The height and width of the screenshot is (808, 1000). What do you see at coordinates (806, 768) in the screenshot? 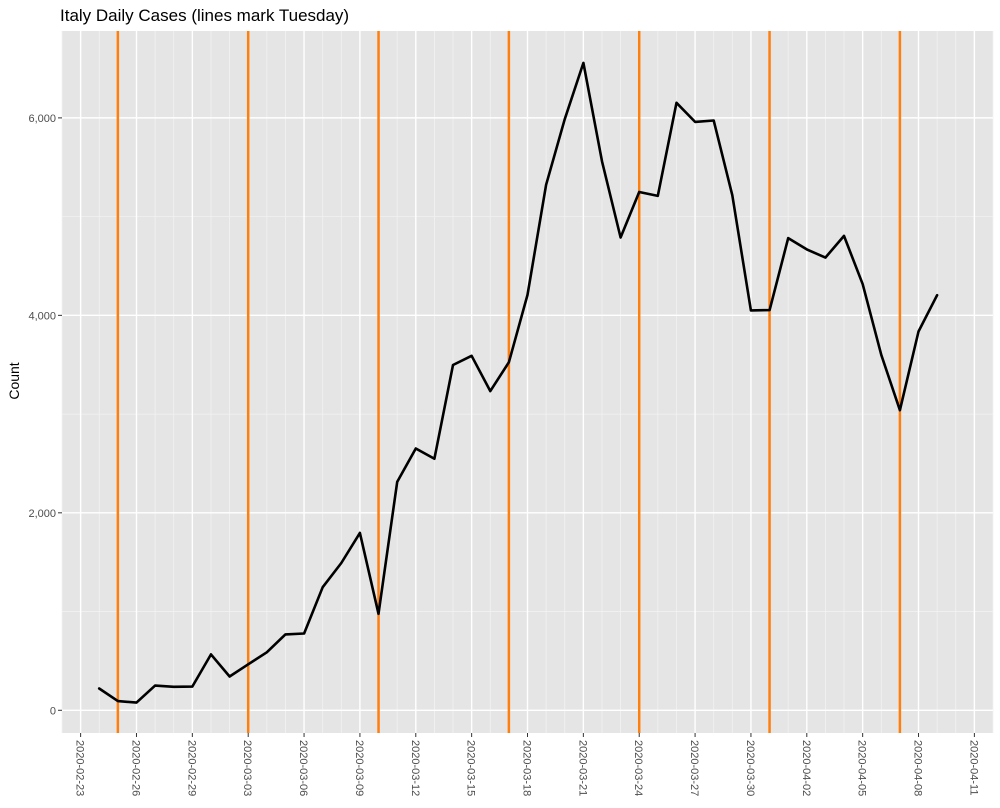
I see `x-tick-label: 2020-04-02` at bounding box center [806, 768].